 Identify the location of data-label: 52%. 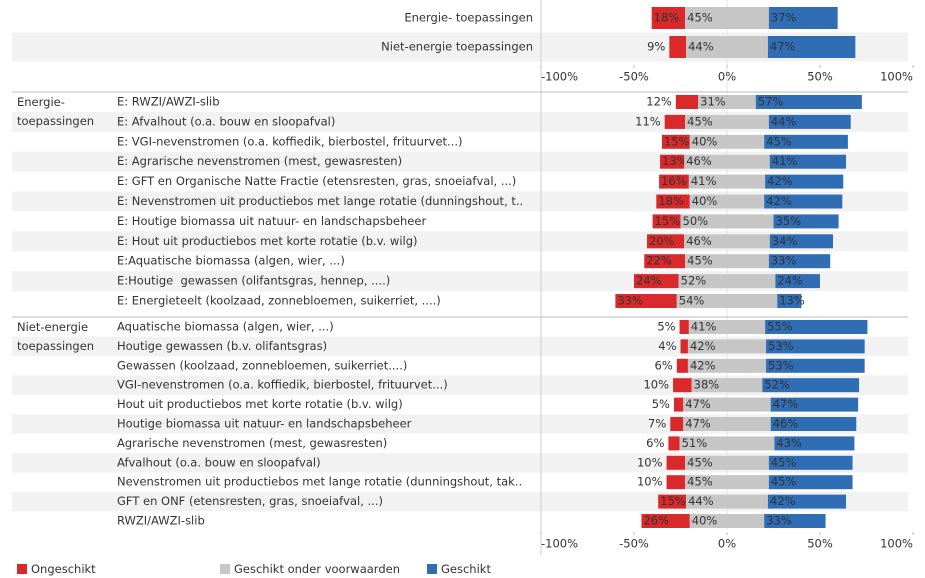
(694, 281).